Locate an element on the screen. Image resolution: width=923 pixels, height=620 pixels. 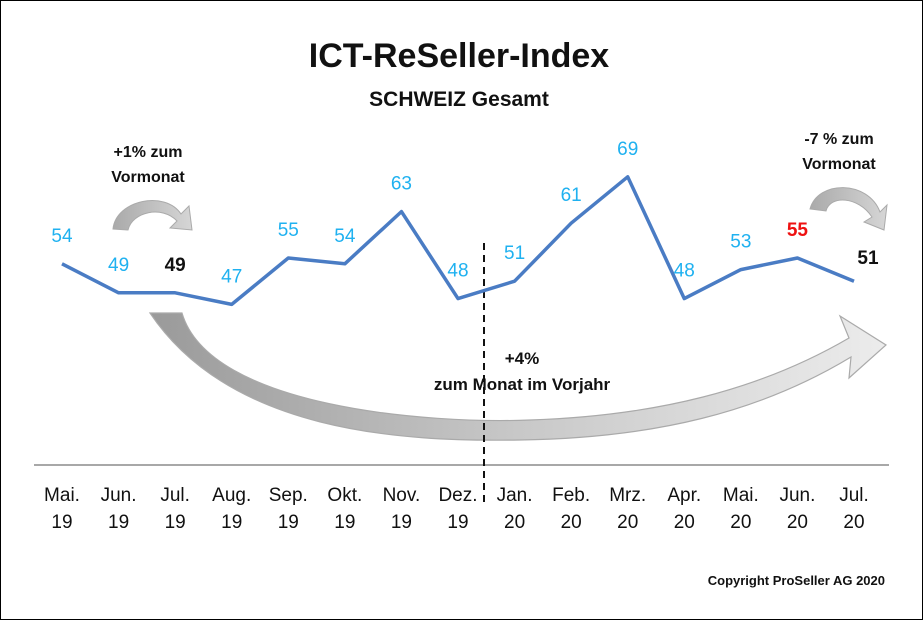
x-tick-month: Sep. is located at coordinates (288, 495).